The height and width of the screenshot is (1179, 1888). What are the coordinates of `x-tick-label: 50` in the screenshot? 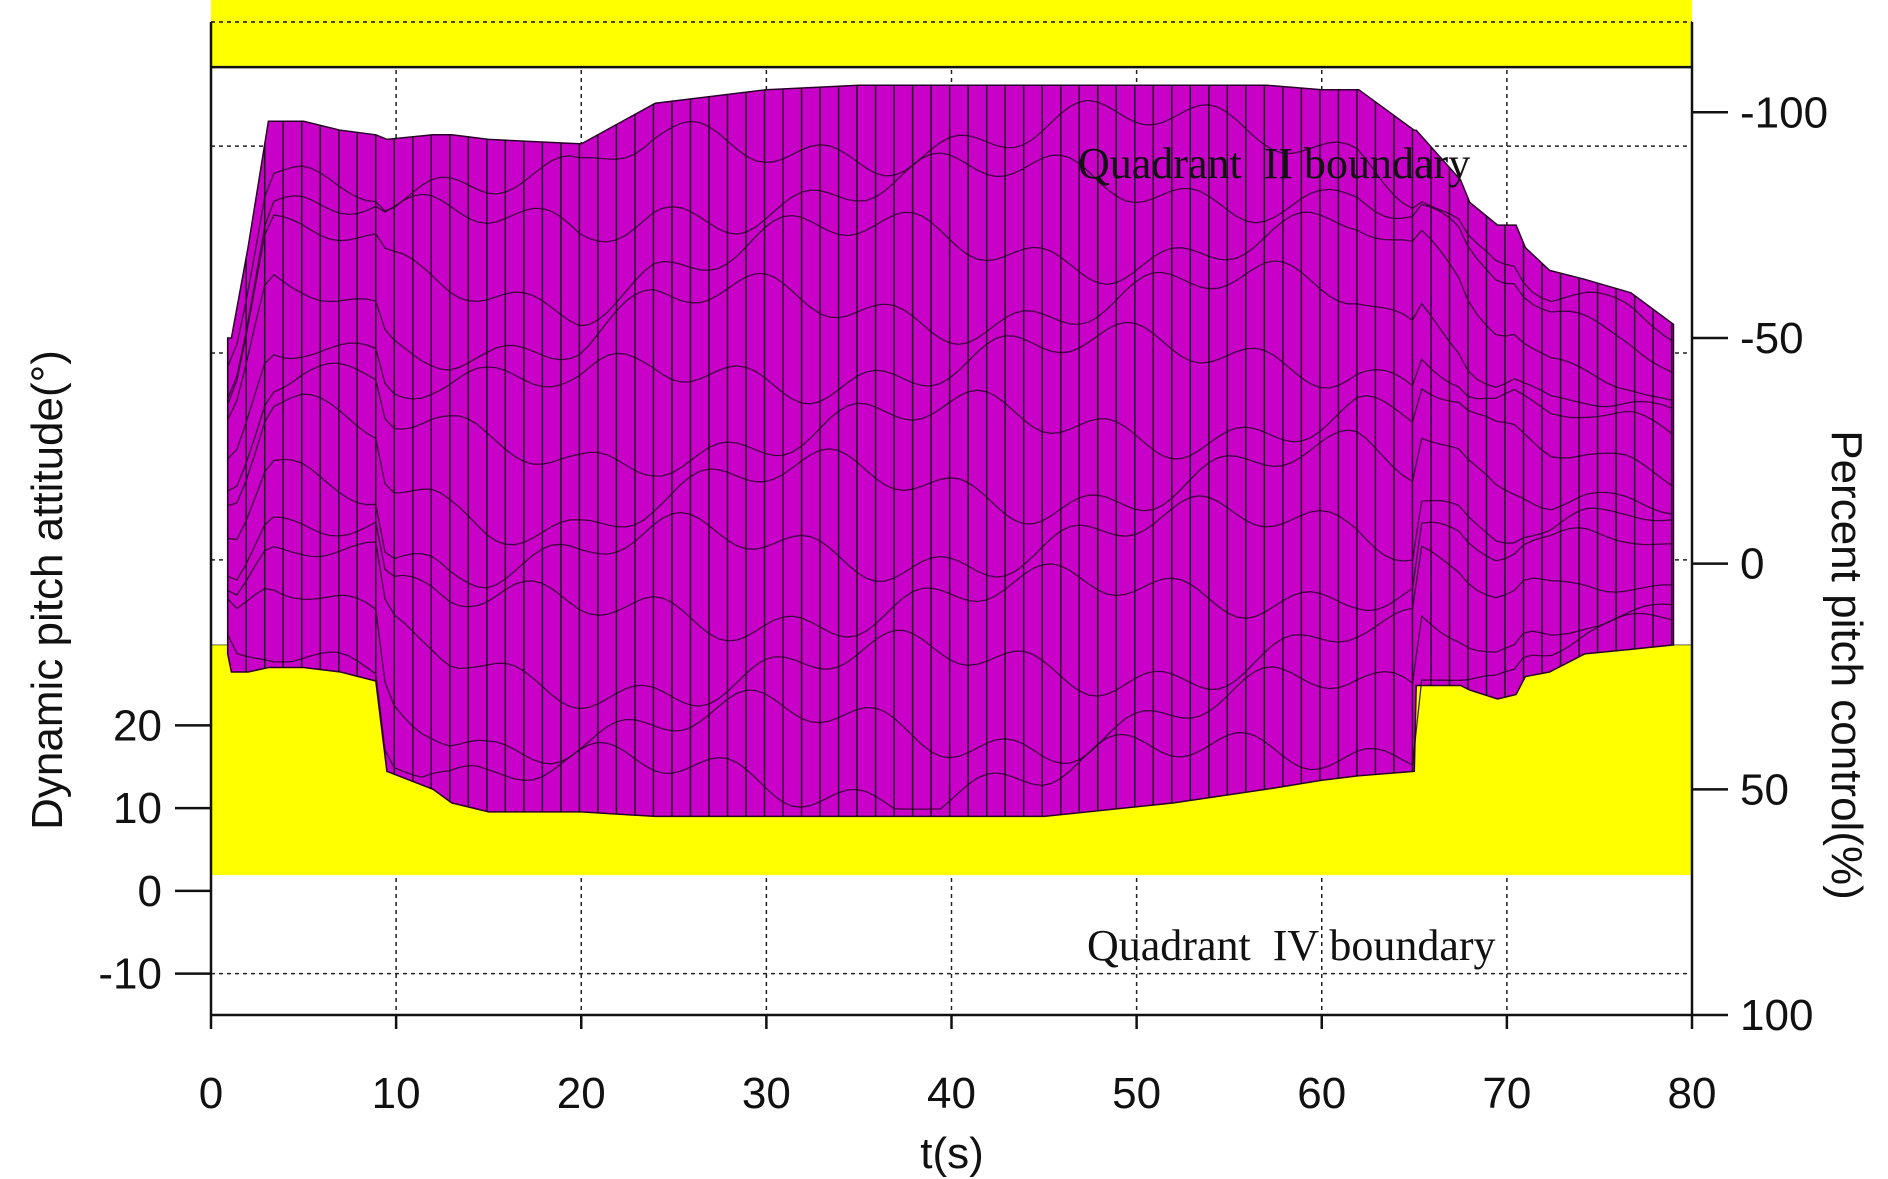 It's located at (1136, 1093).